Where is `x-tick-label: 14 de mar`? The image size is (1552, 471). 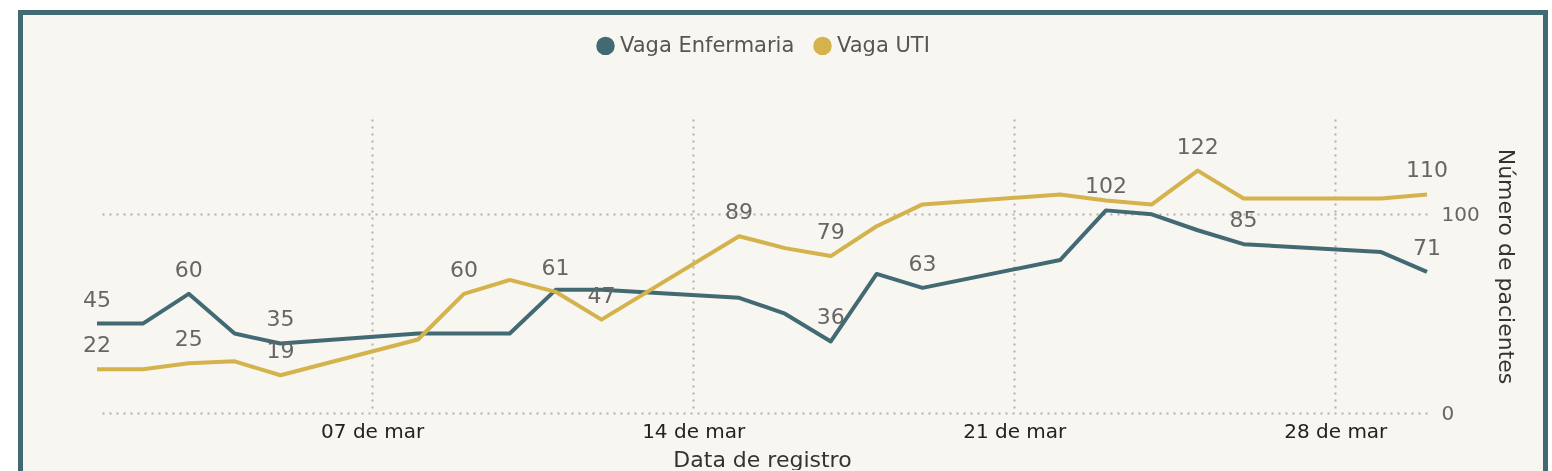 x-tick-label: 14 de mar is located at coordinates (694, 430).